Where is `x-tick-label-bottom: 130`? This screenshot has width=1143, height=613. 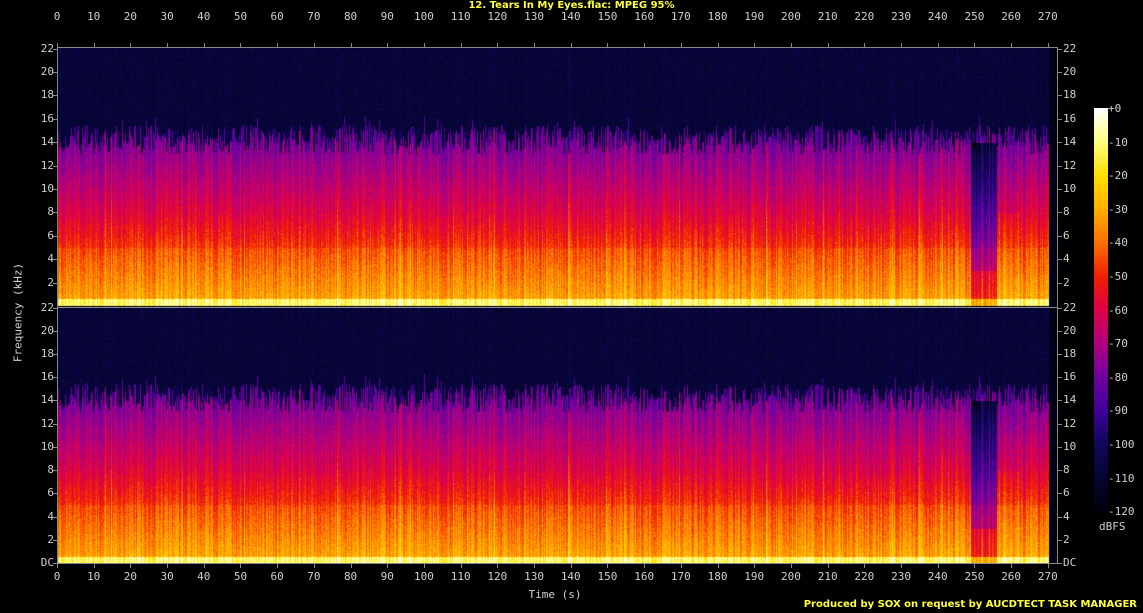
x-tick-label-bottom: 130 is located at coordinates (534, 576).